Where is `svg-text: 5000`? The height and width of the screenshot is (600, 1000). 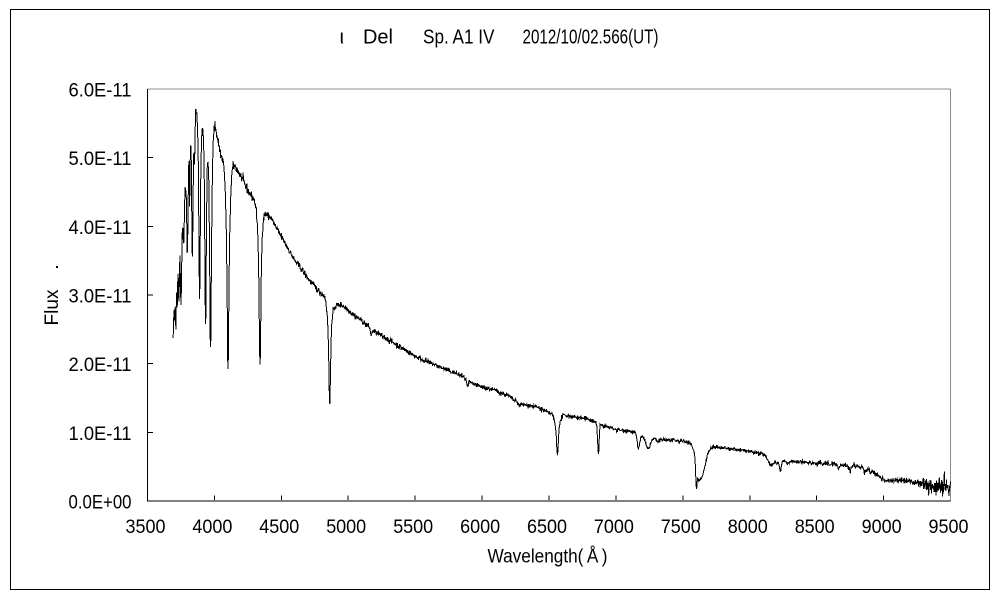
svg-text: 5000 is located at coordinates (346, 527).